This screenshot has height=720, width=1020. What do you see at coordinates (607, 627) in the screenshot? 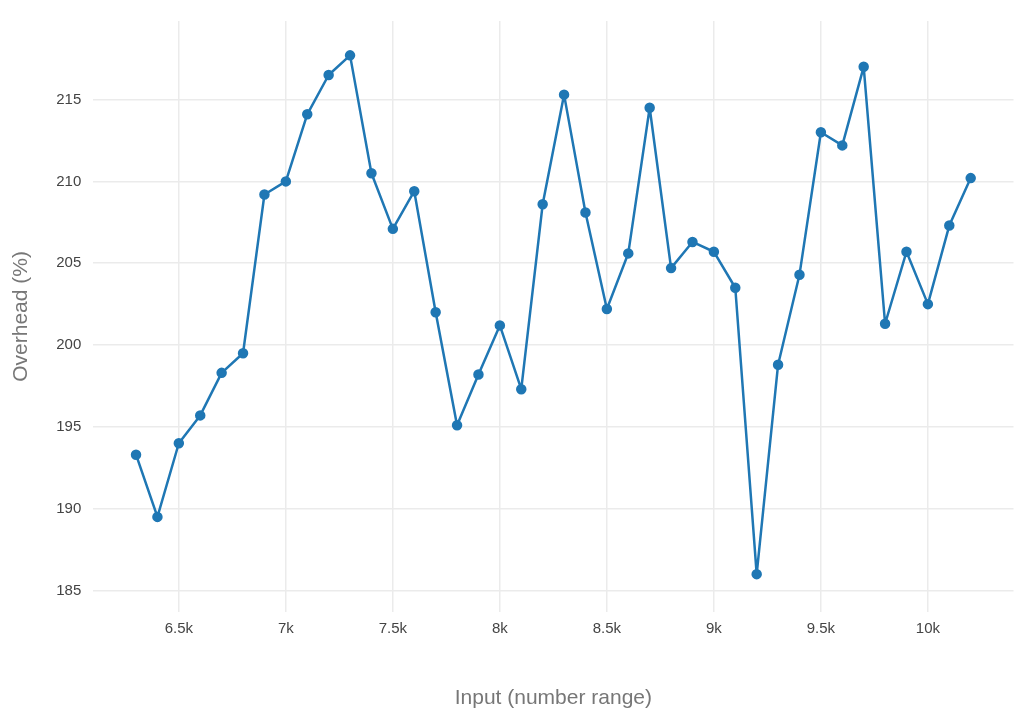
I see `x-tick-label: 8.5k` at bounding box center [607, 627].